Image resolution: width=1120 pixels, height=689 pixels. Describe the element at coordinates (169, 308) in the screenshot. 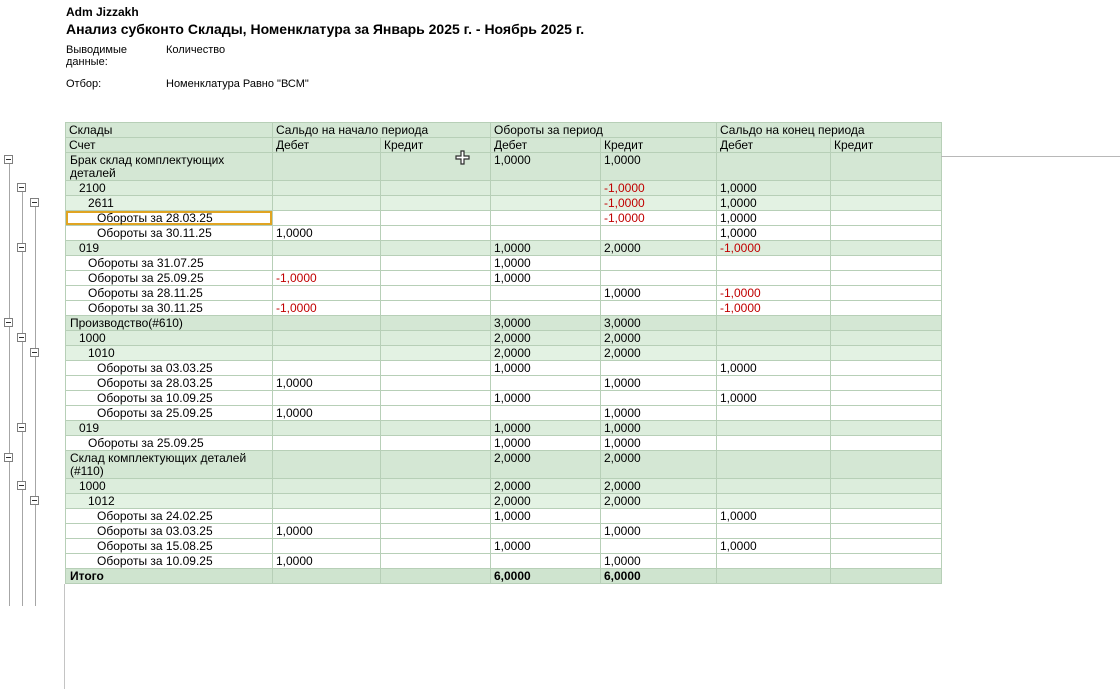

I see `row-label-cell: Обороты за 30.11.25` at that location.